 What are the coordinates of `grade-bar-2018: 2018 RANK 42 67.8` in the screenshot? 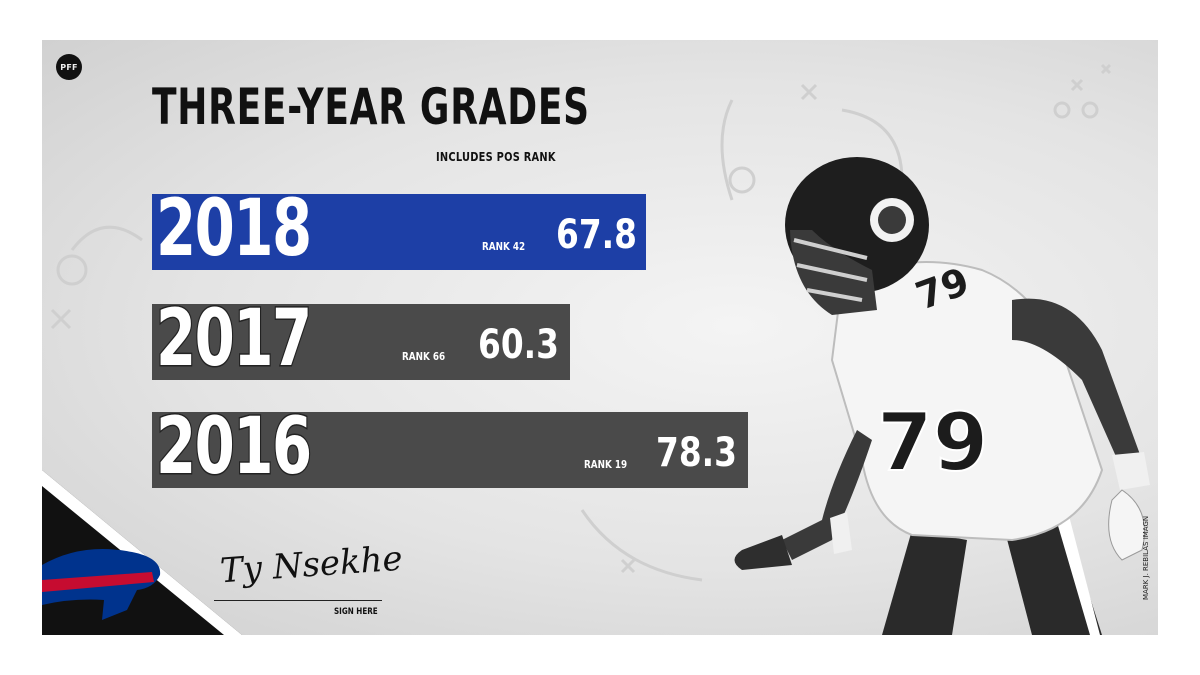 It's located at (399, 229).